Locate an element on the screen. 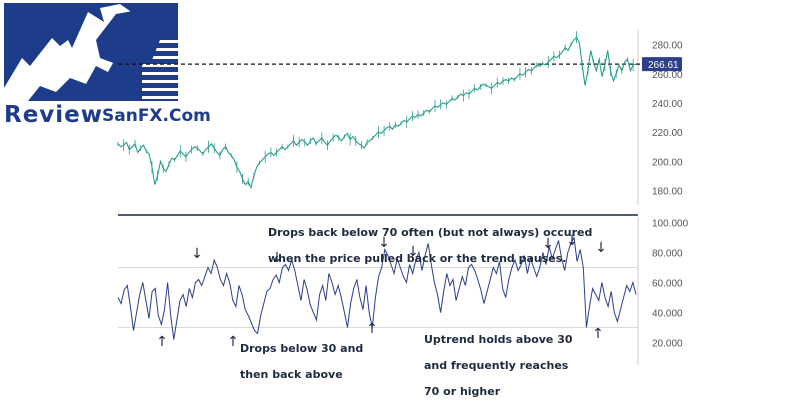  annotation-bottom-right-line: and frequently reaches is located at coordinates (496, 365).